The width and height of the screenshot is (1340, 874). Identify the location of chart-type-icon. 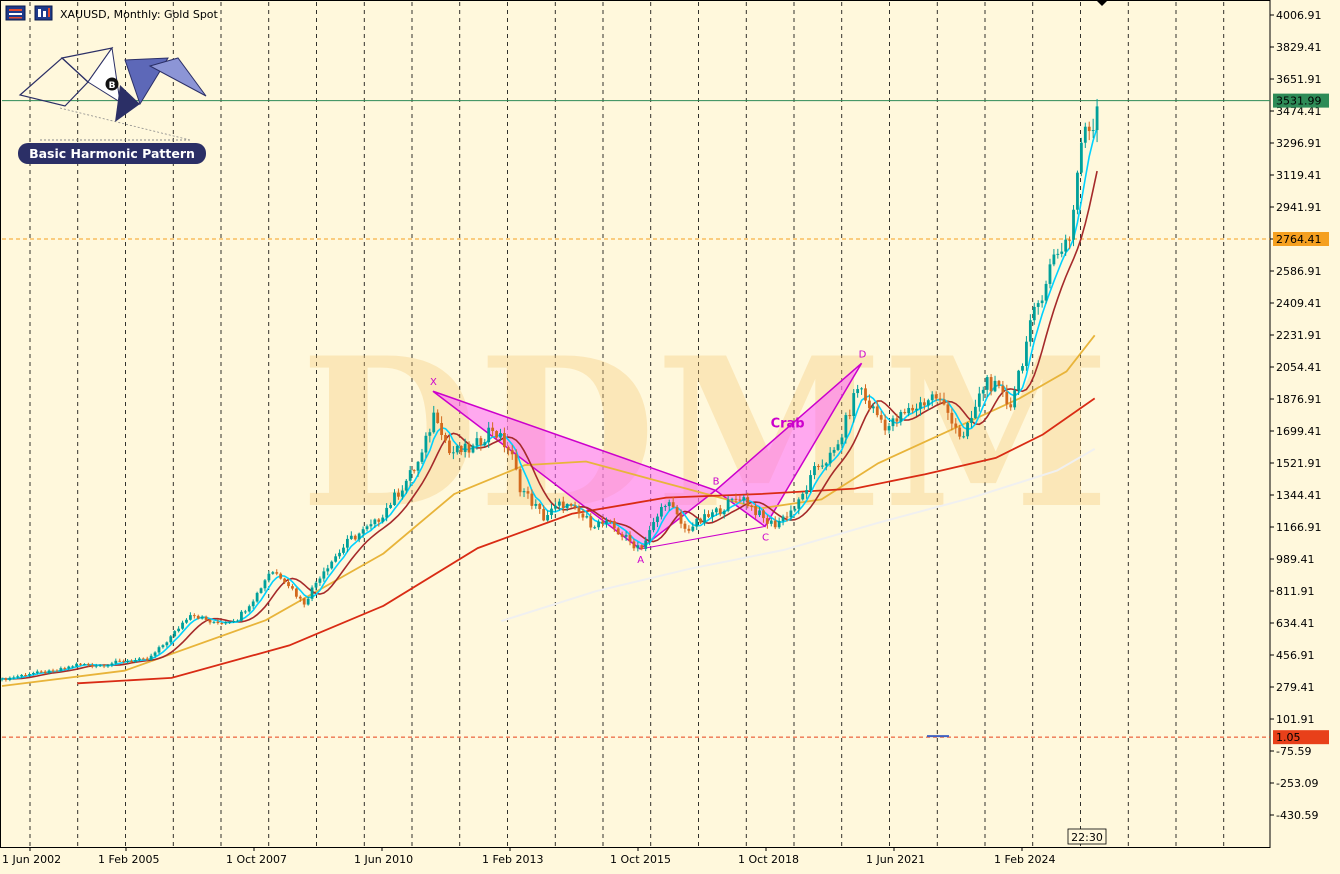
(43, 13).